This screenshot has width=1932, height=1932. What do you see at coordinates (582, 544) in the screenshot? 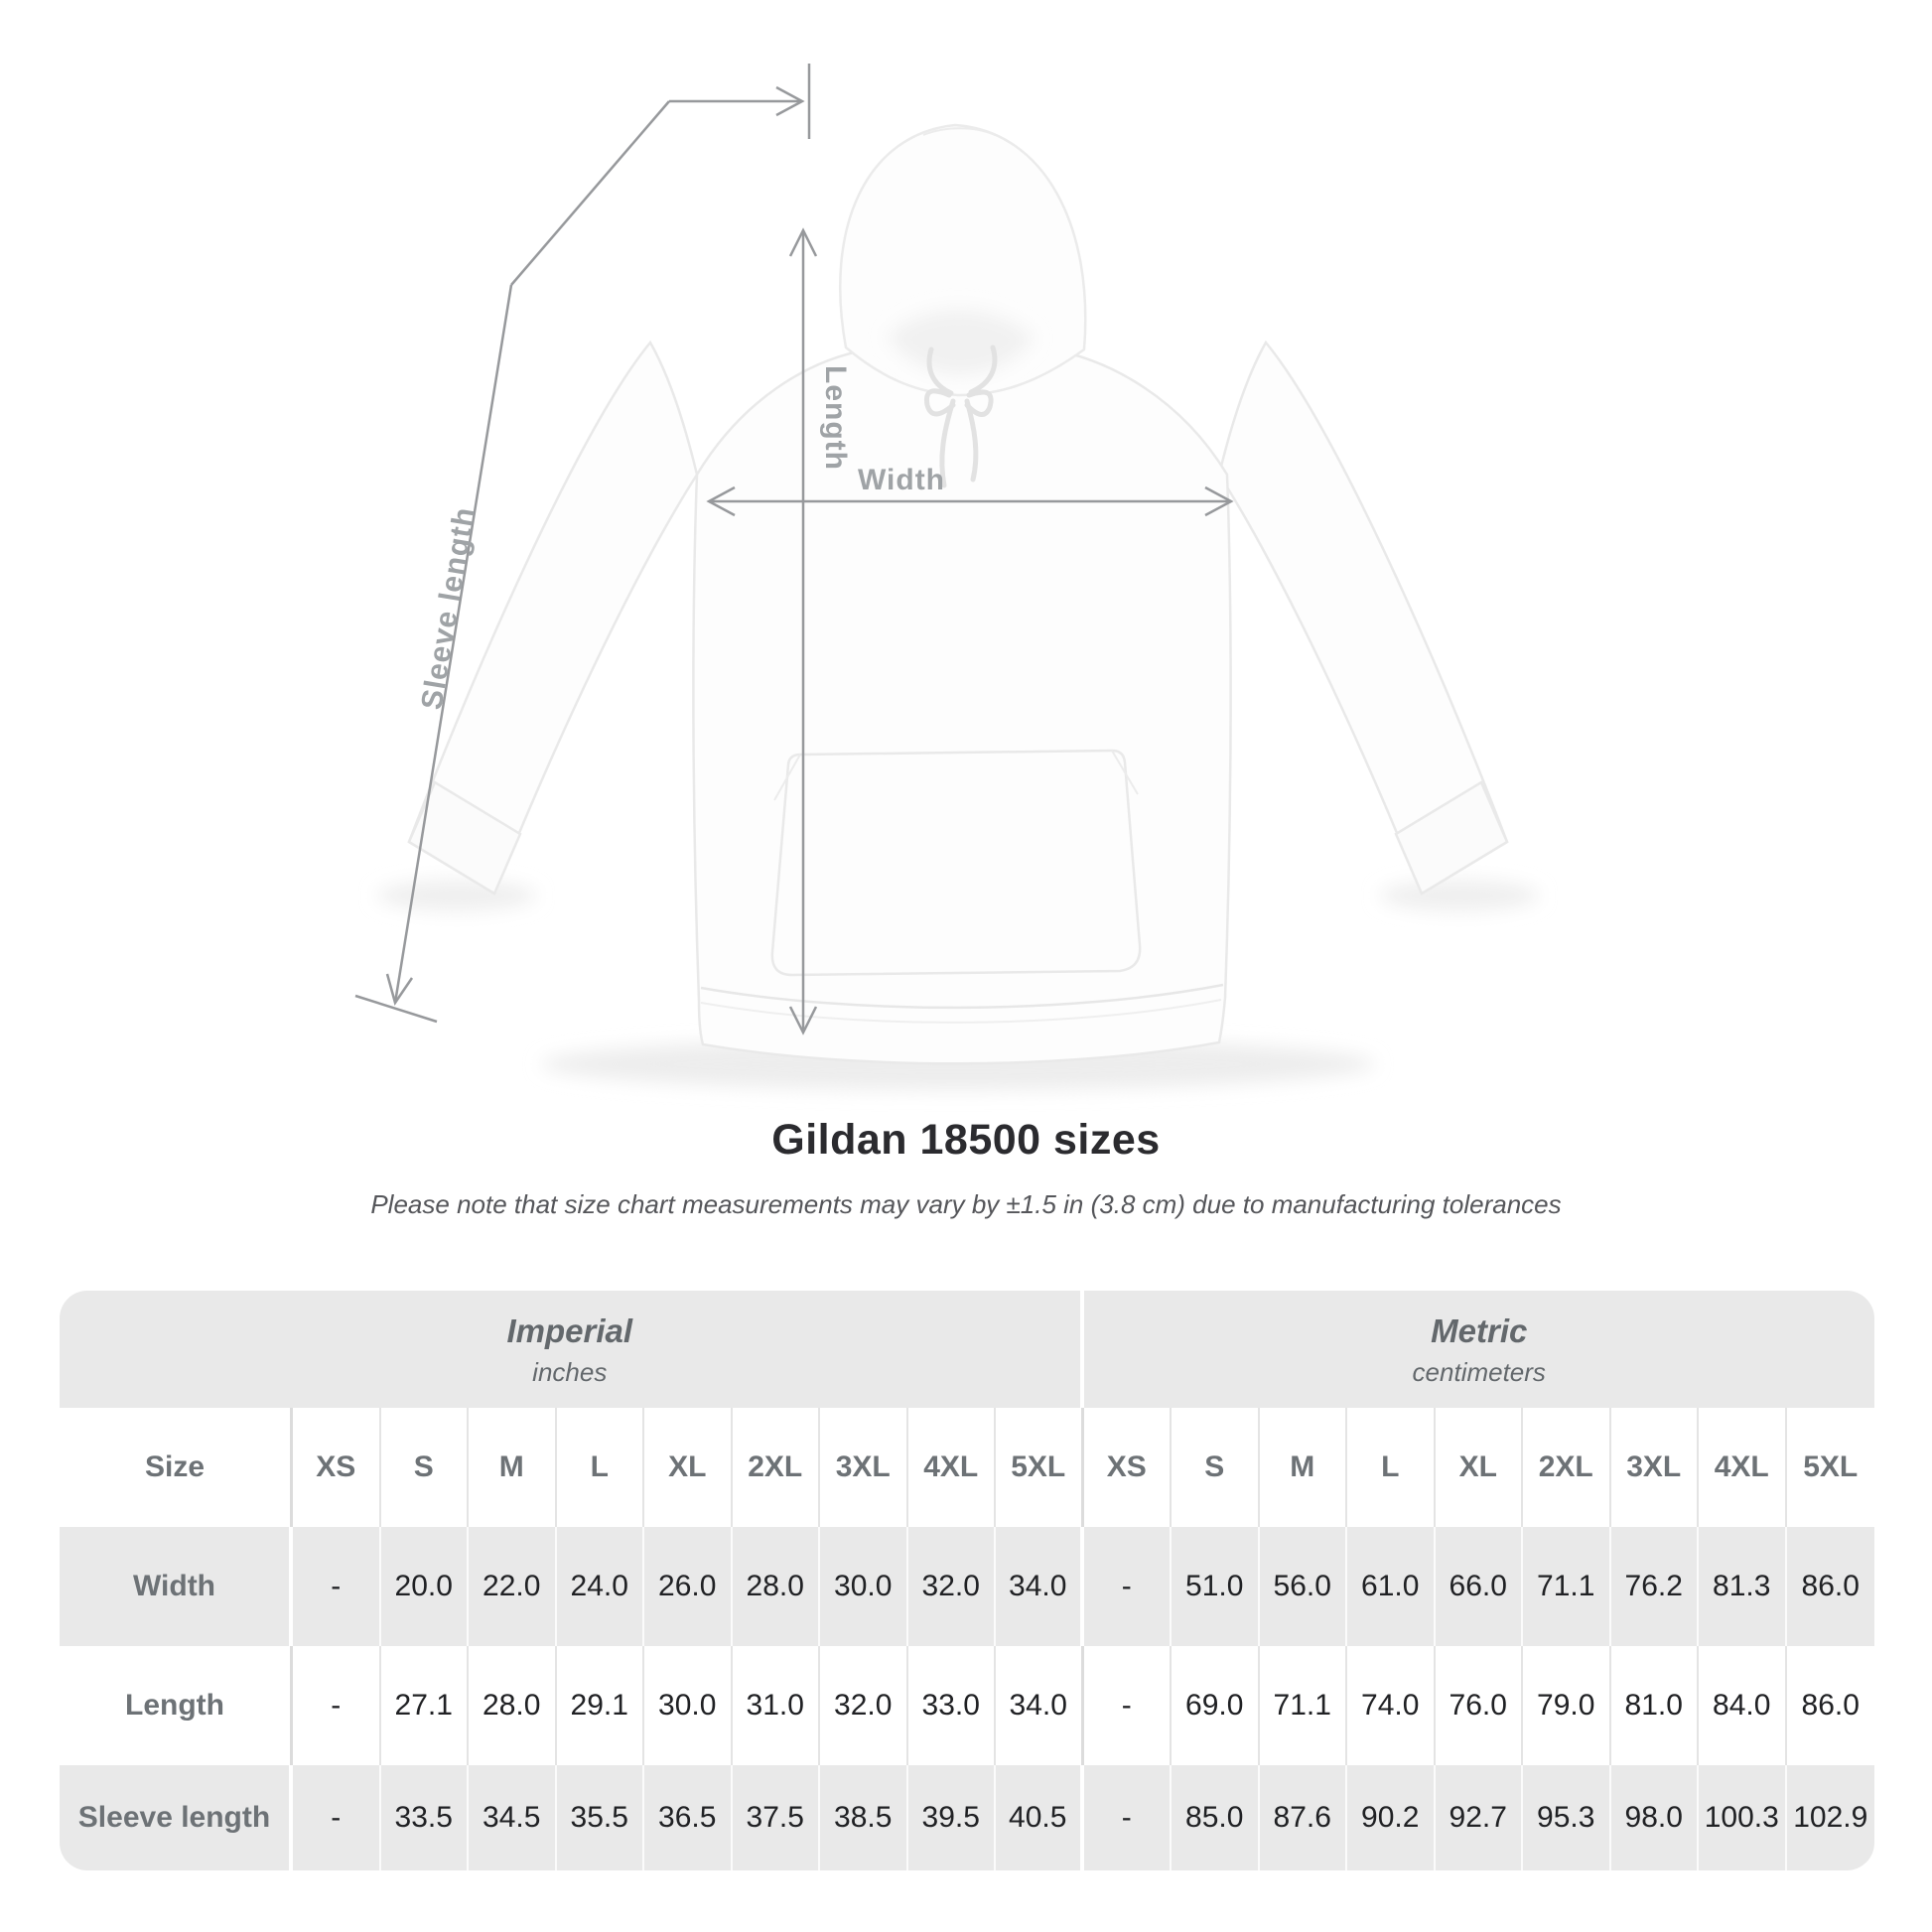
I see `sleeve-length-arrow` at bounding box center [582, 544].